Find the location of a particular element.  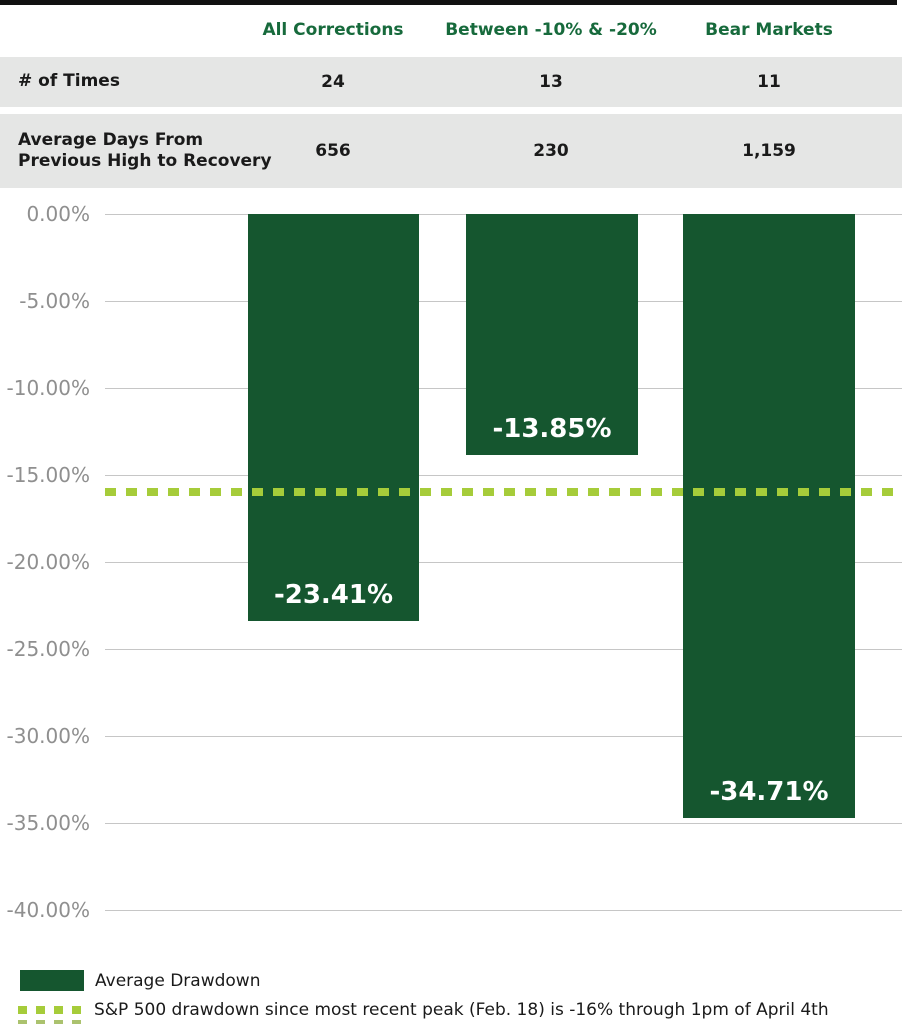

legend-swatch-average-drawdown is located at coordinates (52, 980).